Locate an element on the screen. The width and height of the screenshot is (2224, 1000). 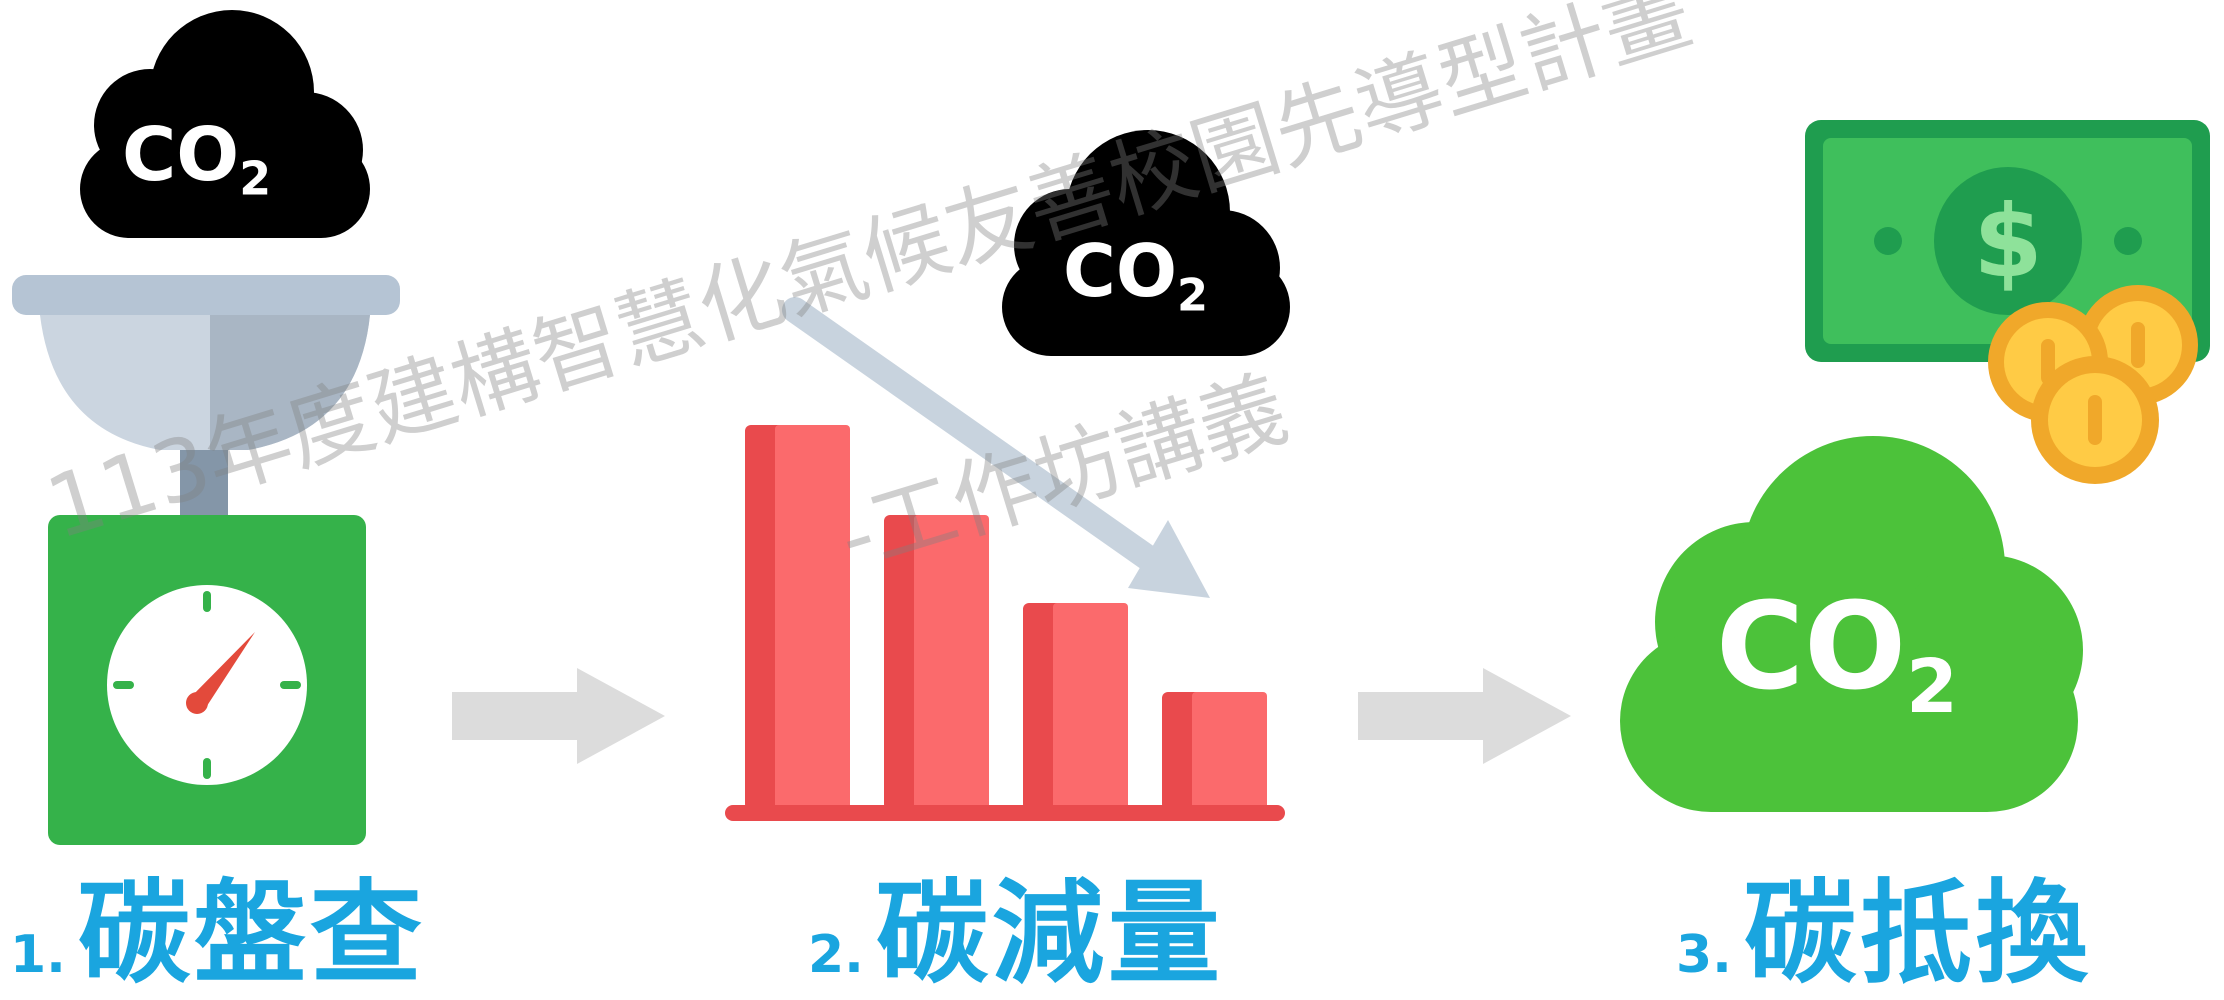
step-label-1: 1. 碳盤查 is located at coordinates (218, 938).